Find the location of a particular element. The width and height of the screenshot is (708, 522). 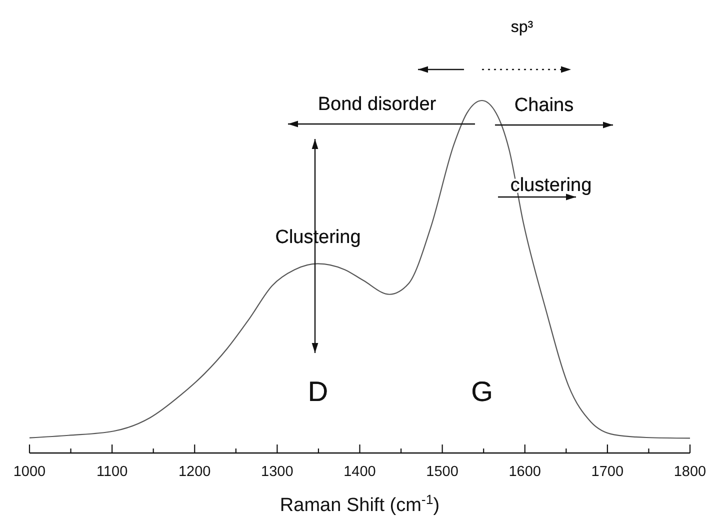

annotation: D is located at coordinates (318, 391).